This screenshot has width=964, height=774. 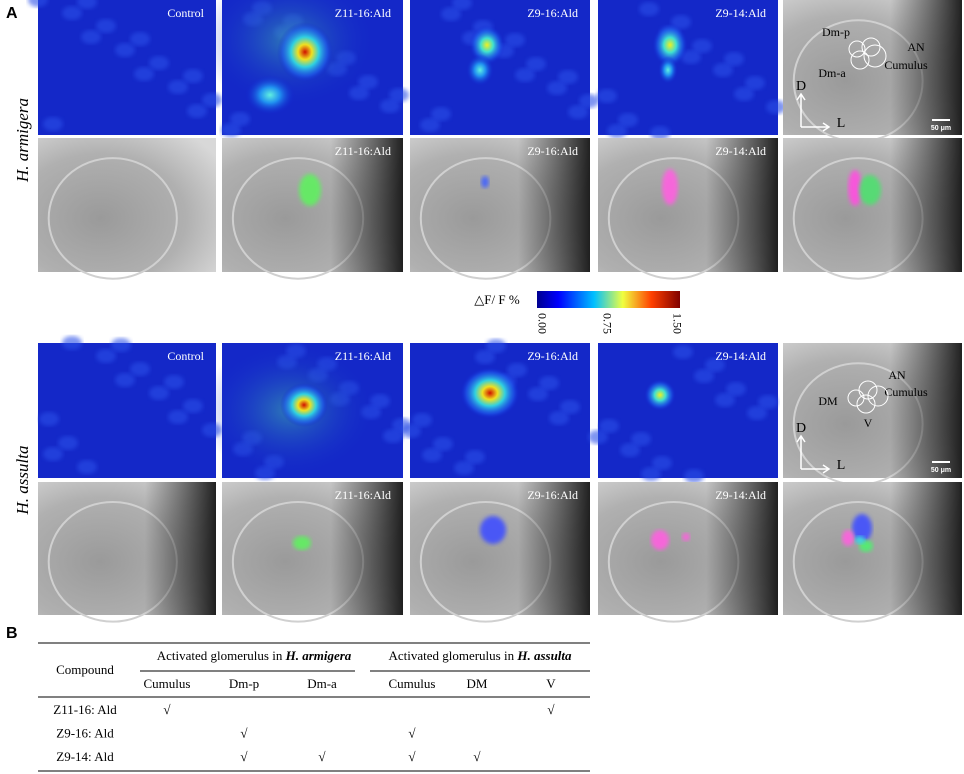 What do you see at coordinates (542, 323) in the screenshot?
I see `colorbar-tick: 0.00` at bounding box center [542, 323].